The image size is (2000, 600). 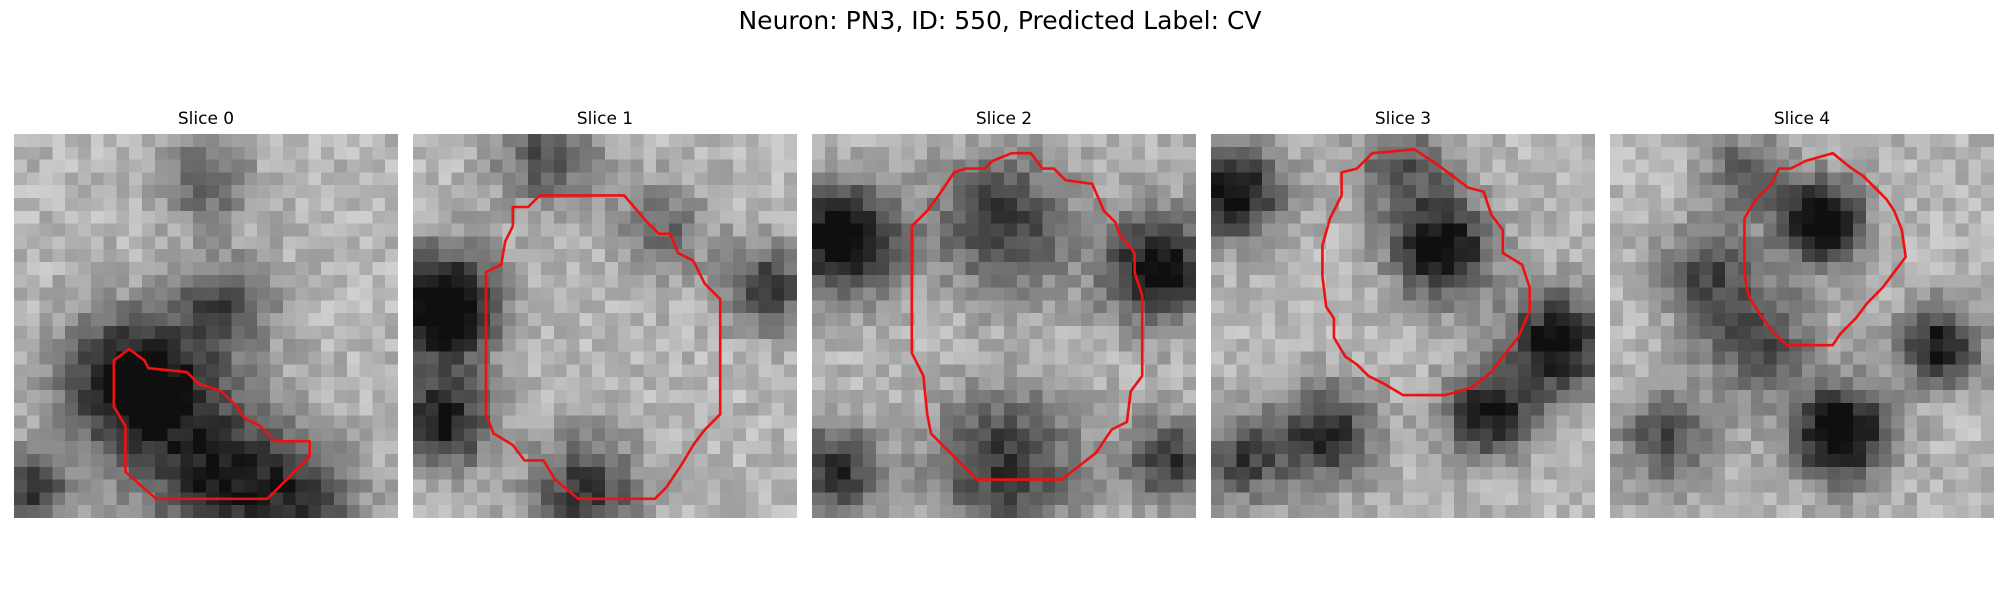 I want to click on slice-title: Slice 4, so click(x=1802, y=121).